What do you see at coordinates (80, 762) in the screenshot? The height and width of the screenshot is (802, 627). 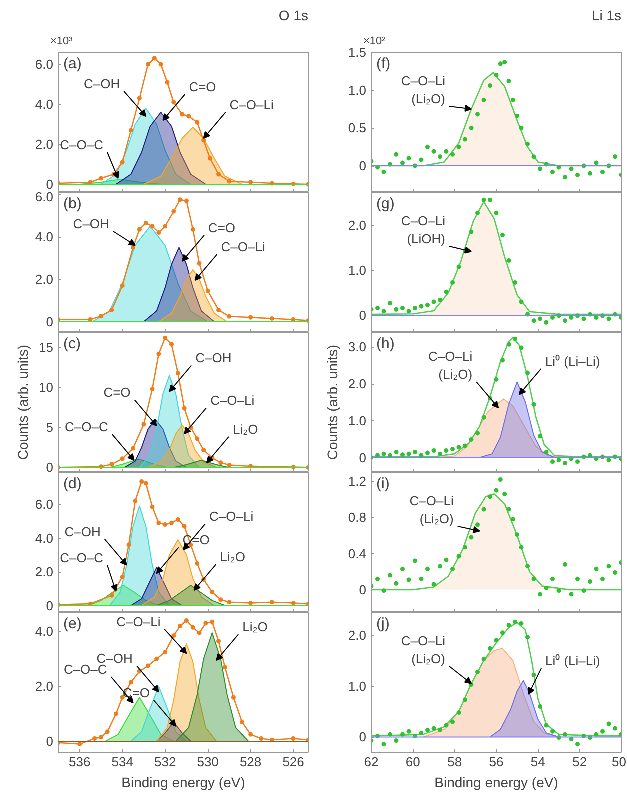 I see `x-tick-label: 536` at bounding box center [80, 762].